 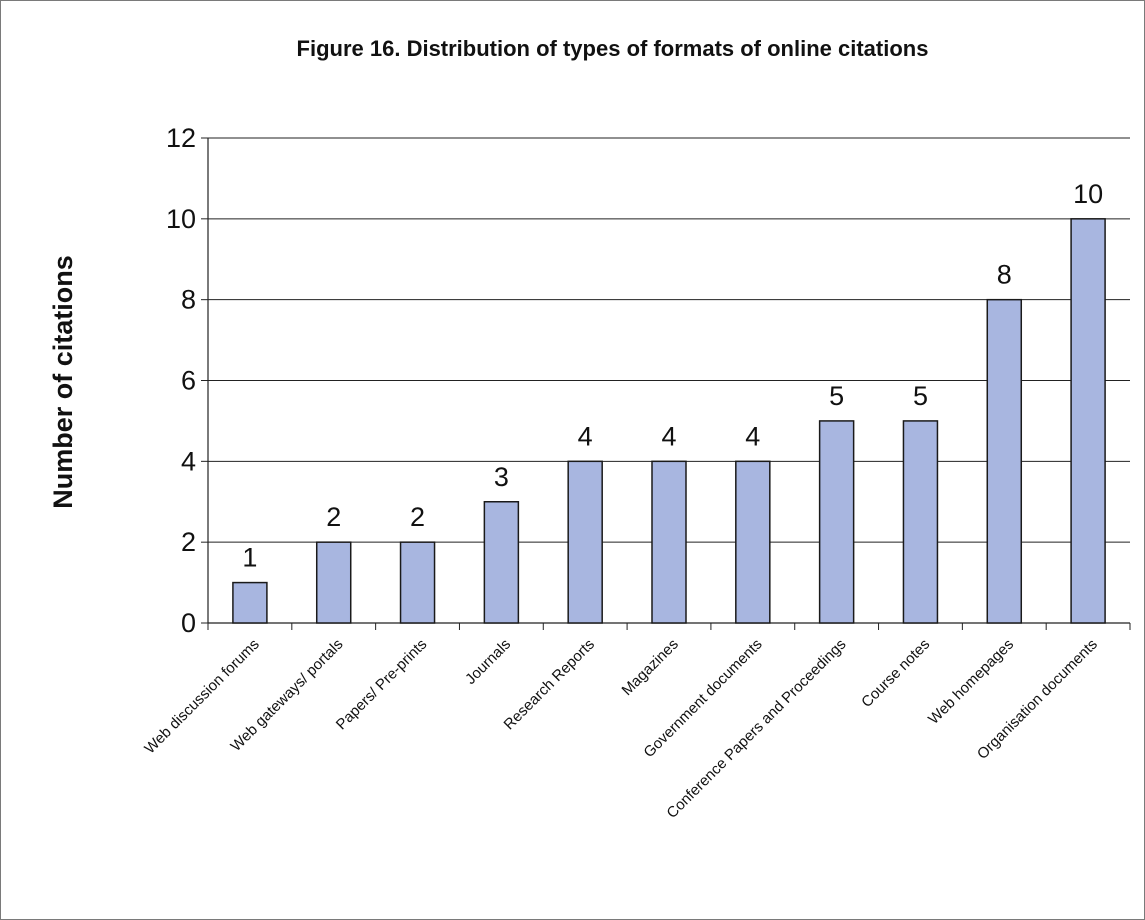 I want to click on data-label: 3, so click(x=501, y=477).